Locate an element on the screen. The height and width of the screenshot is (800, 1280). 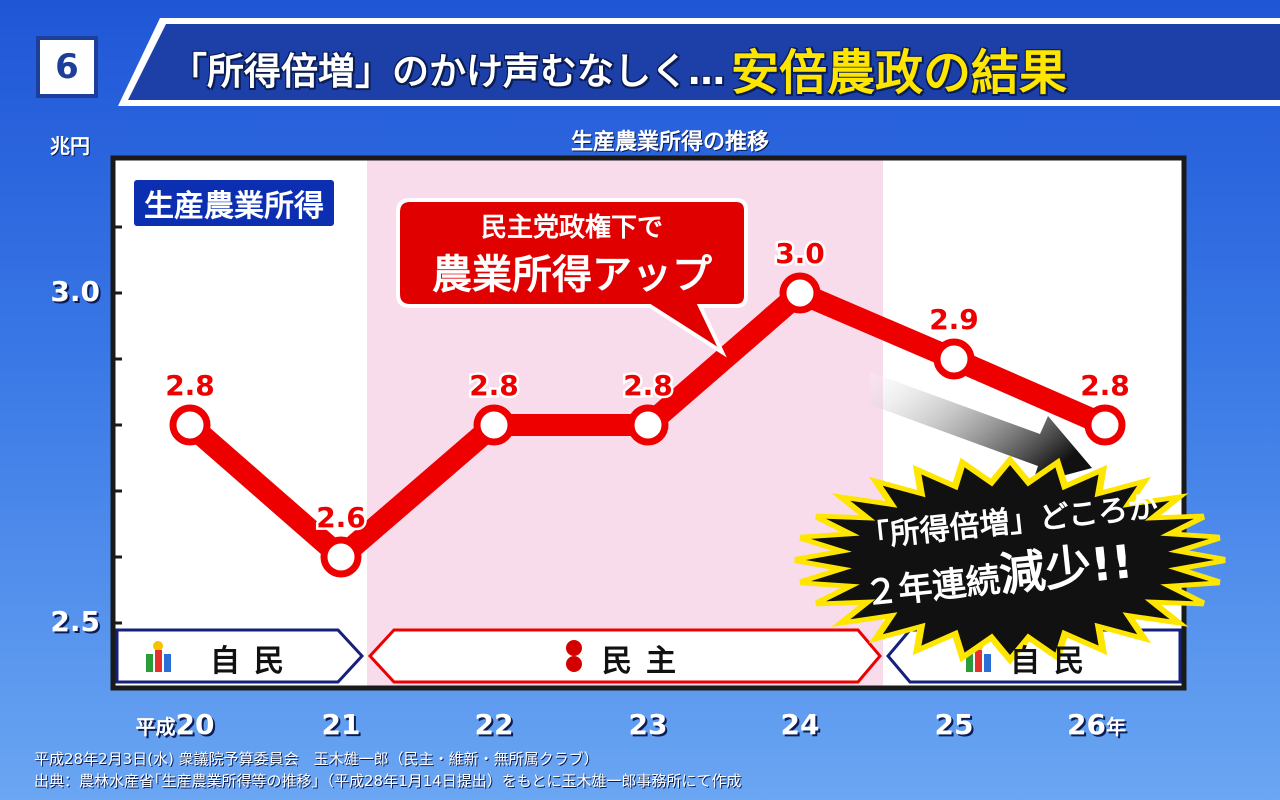
x-tick-label: 24 is located at coordinates (800, 724).